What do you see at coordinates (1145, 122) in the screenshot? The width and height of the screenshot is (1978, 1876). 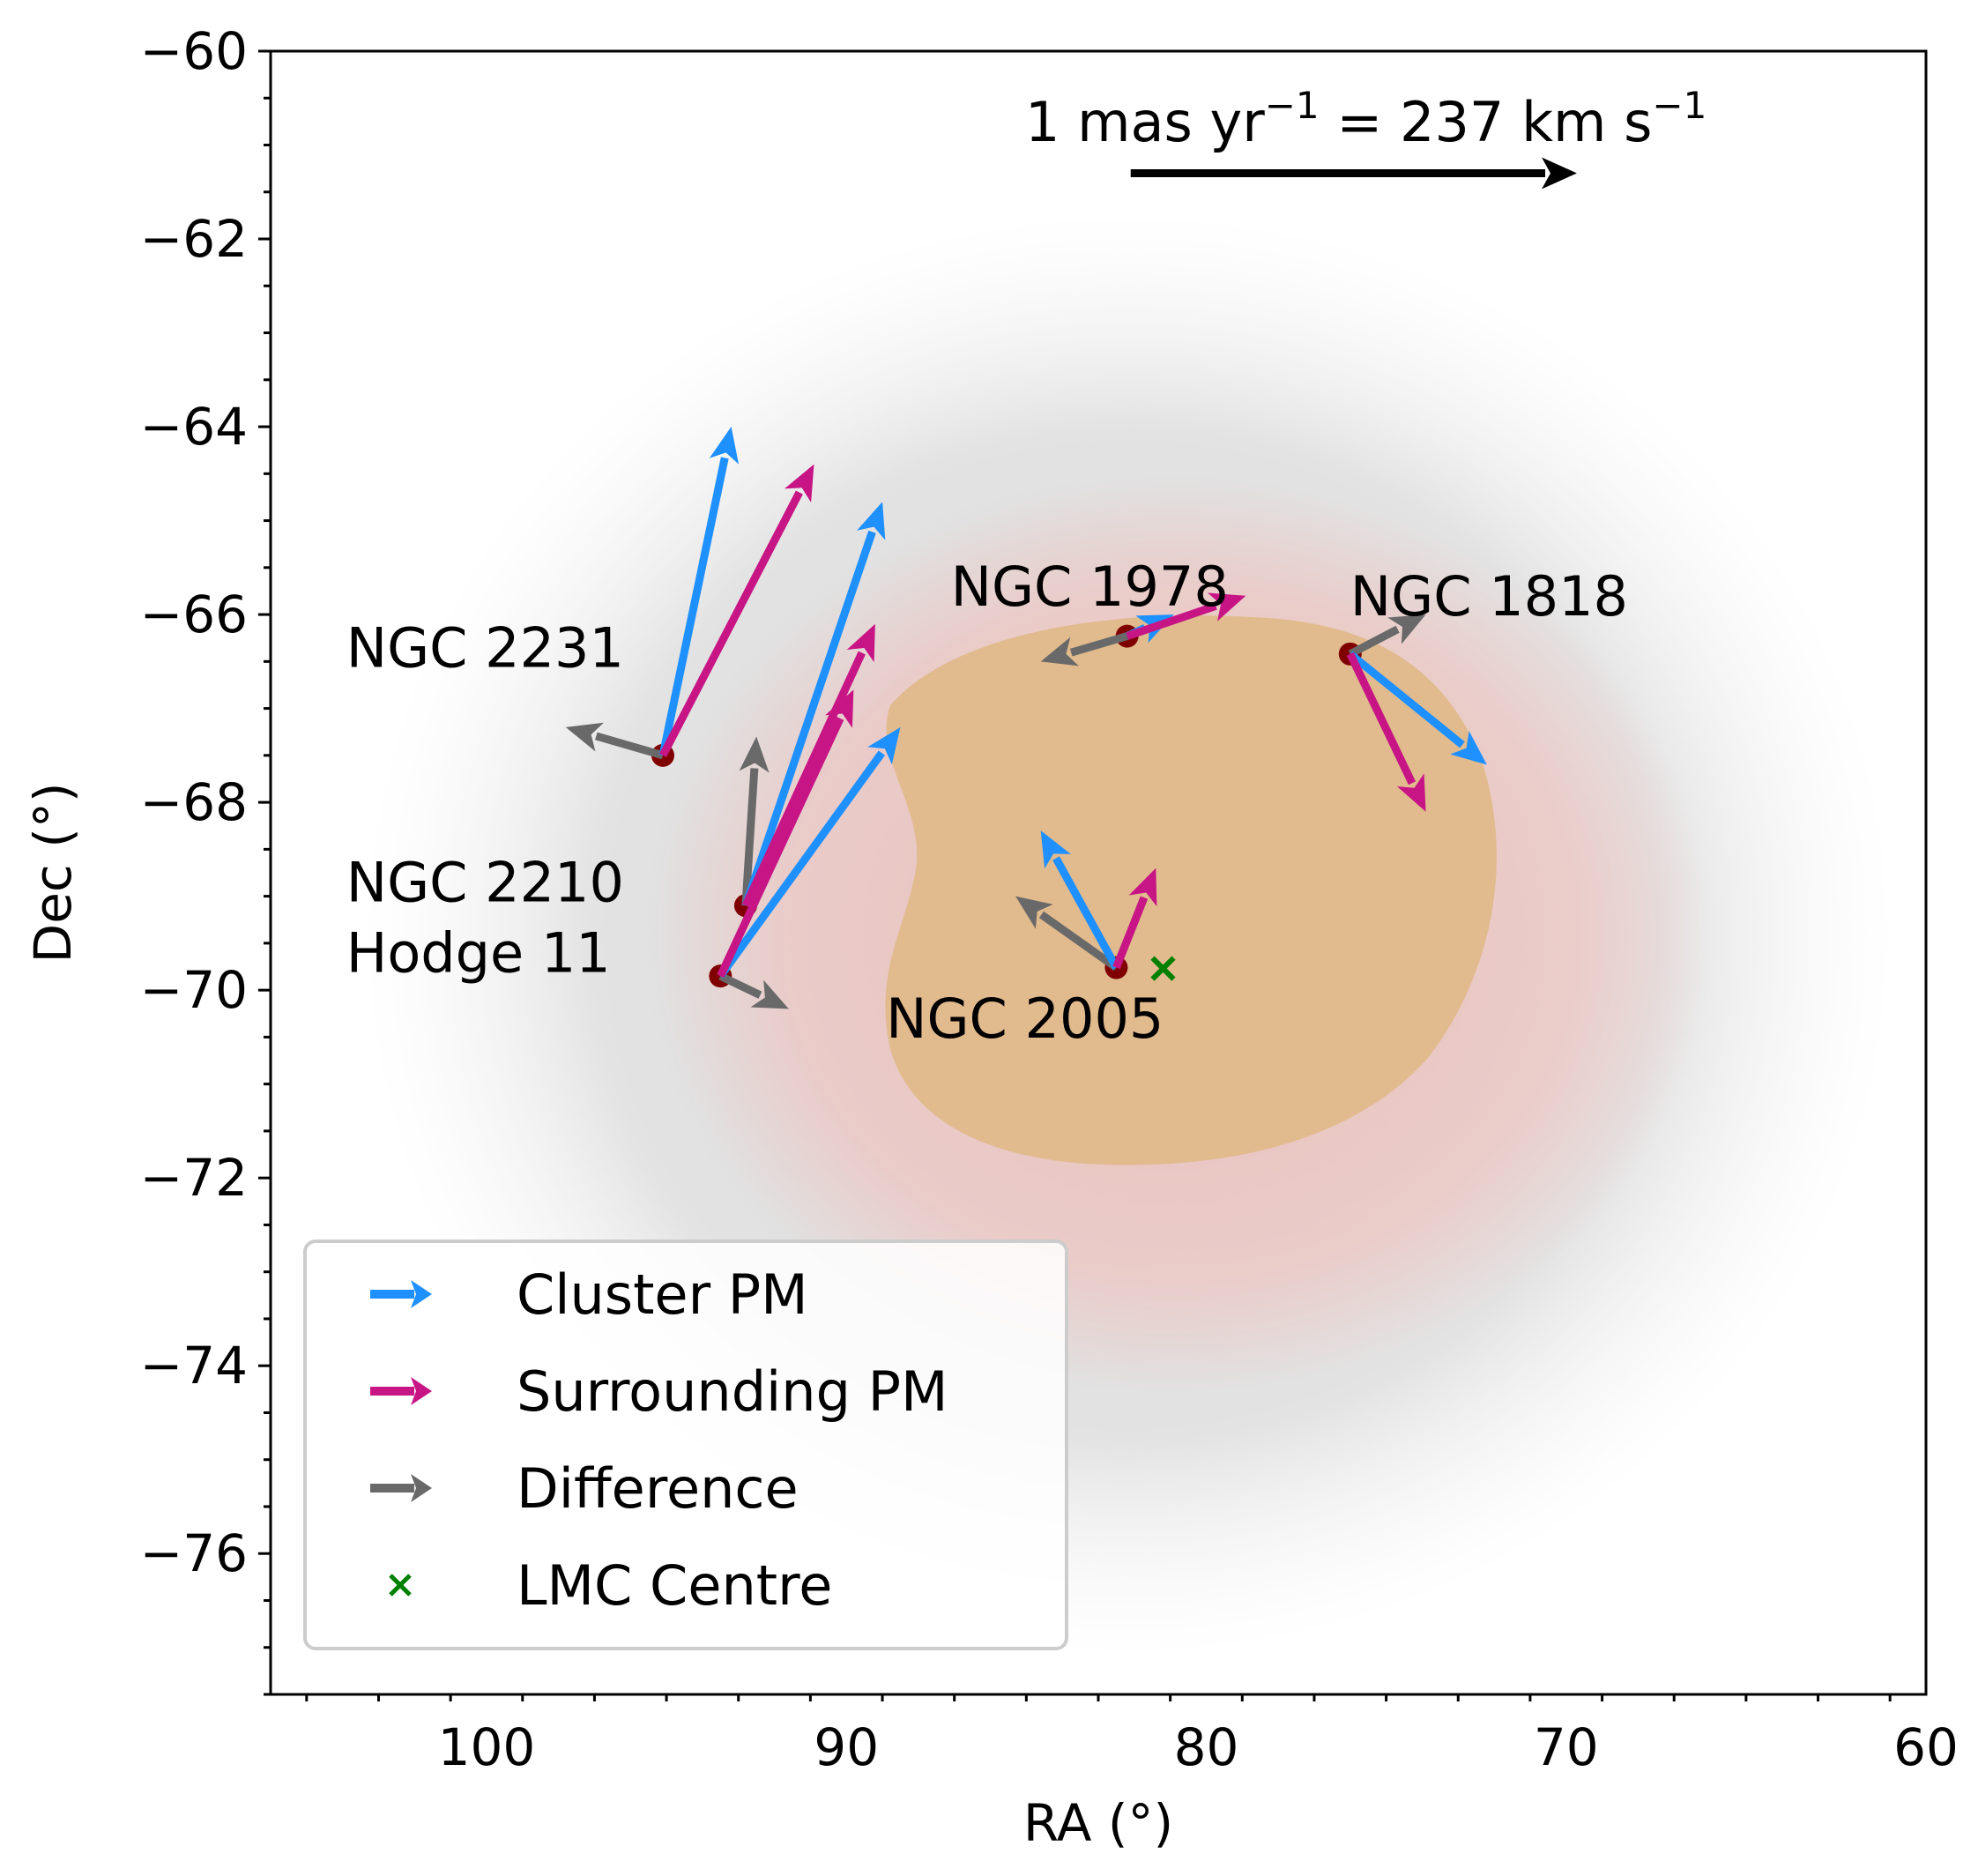 I see `scale-label-part: 1 mas yr` at bounding box center [1145, 122].